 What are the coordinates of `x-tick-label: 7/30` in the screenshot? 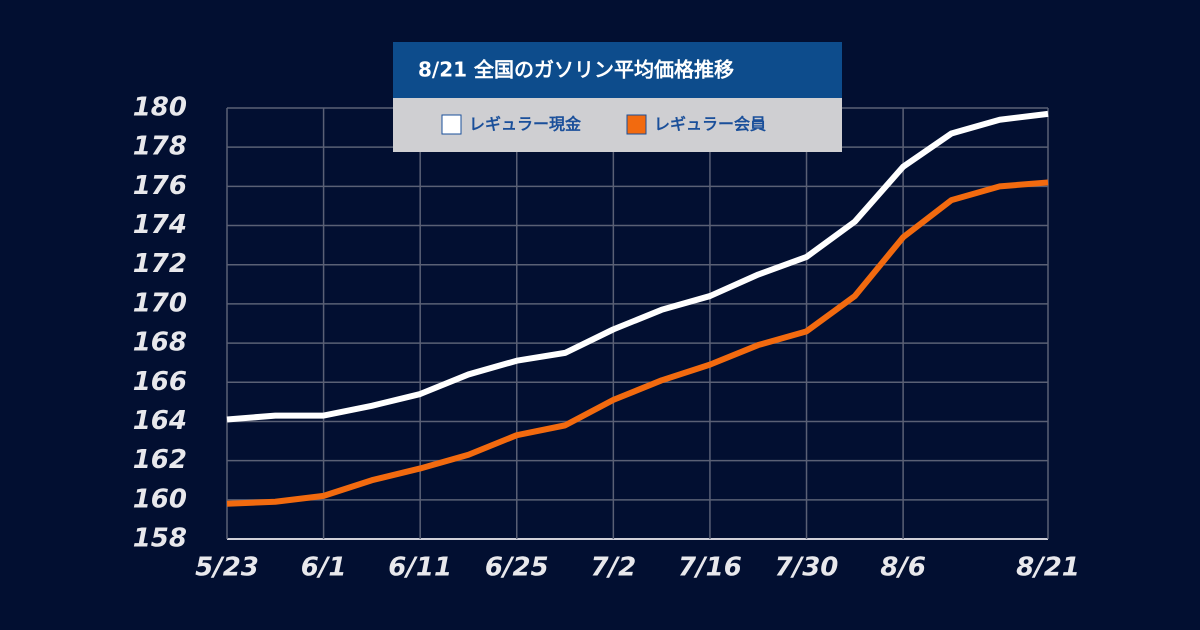 It's located at (807, 568).